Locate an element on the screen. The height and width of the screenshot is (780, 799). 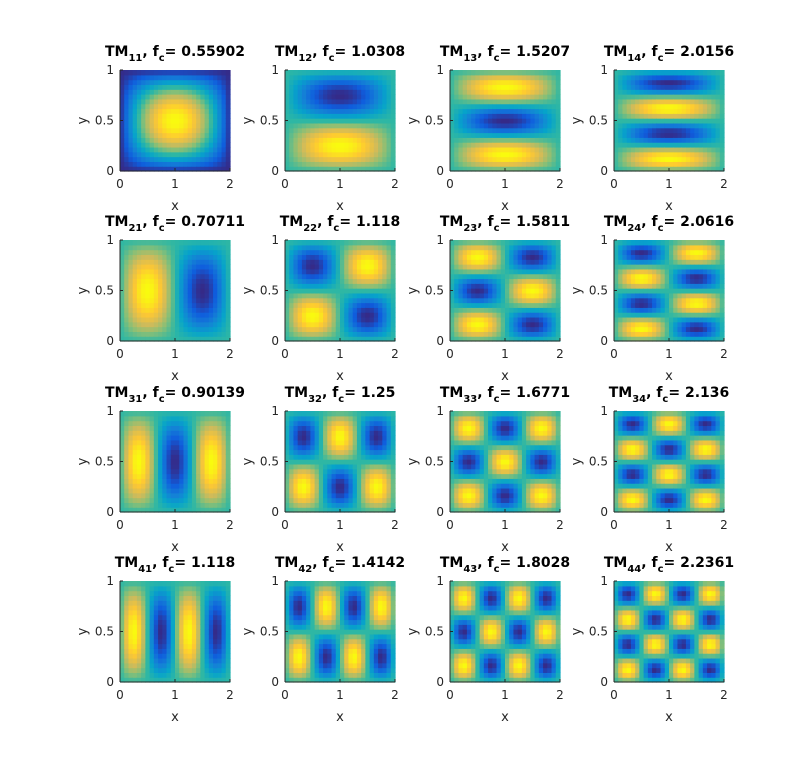
title-mode: TM is located at coordinates (615, 52).